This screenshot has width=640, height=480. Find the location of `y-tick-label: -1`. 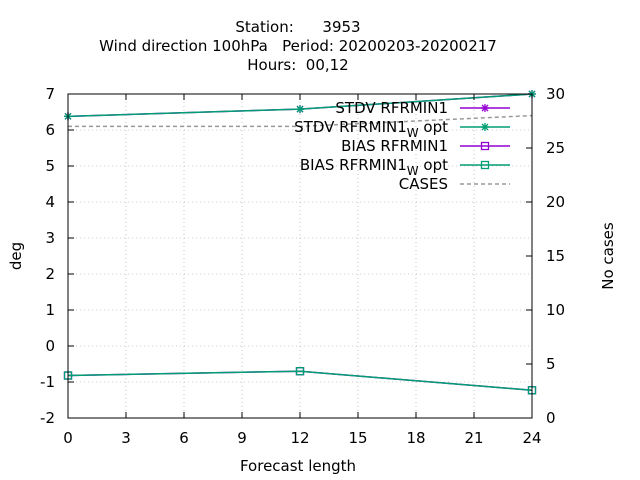

y-tick-label: -1 is located at coordinates (47, 382).